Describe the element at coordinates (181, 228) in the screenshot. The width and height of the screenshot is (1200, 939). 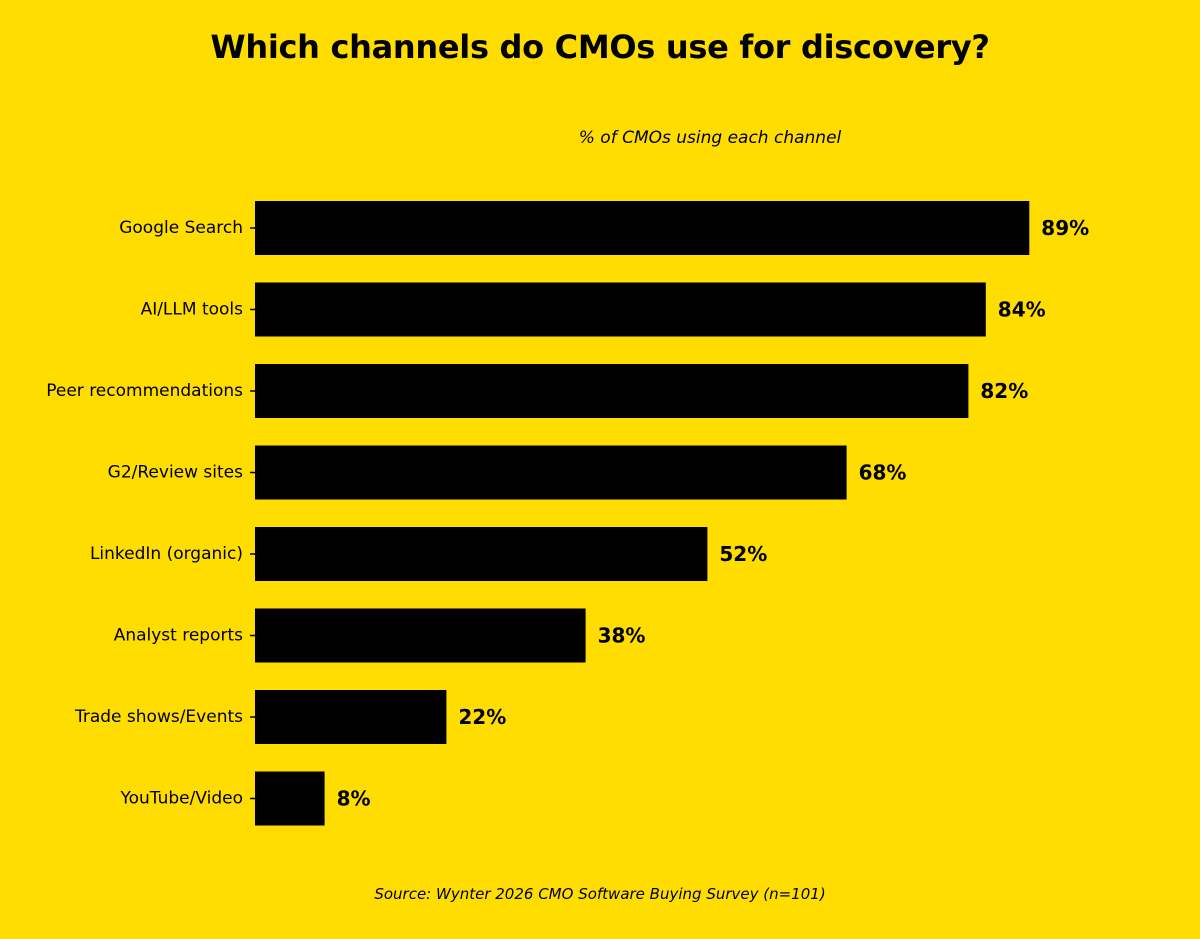
I see `category-label: Google Search` at that location.